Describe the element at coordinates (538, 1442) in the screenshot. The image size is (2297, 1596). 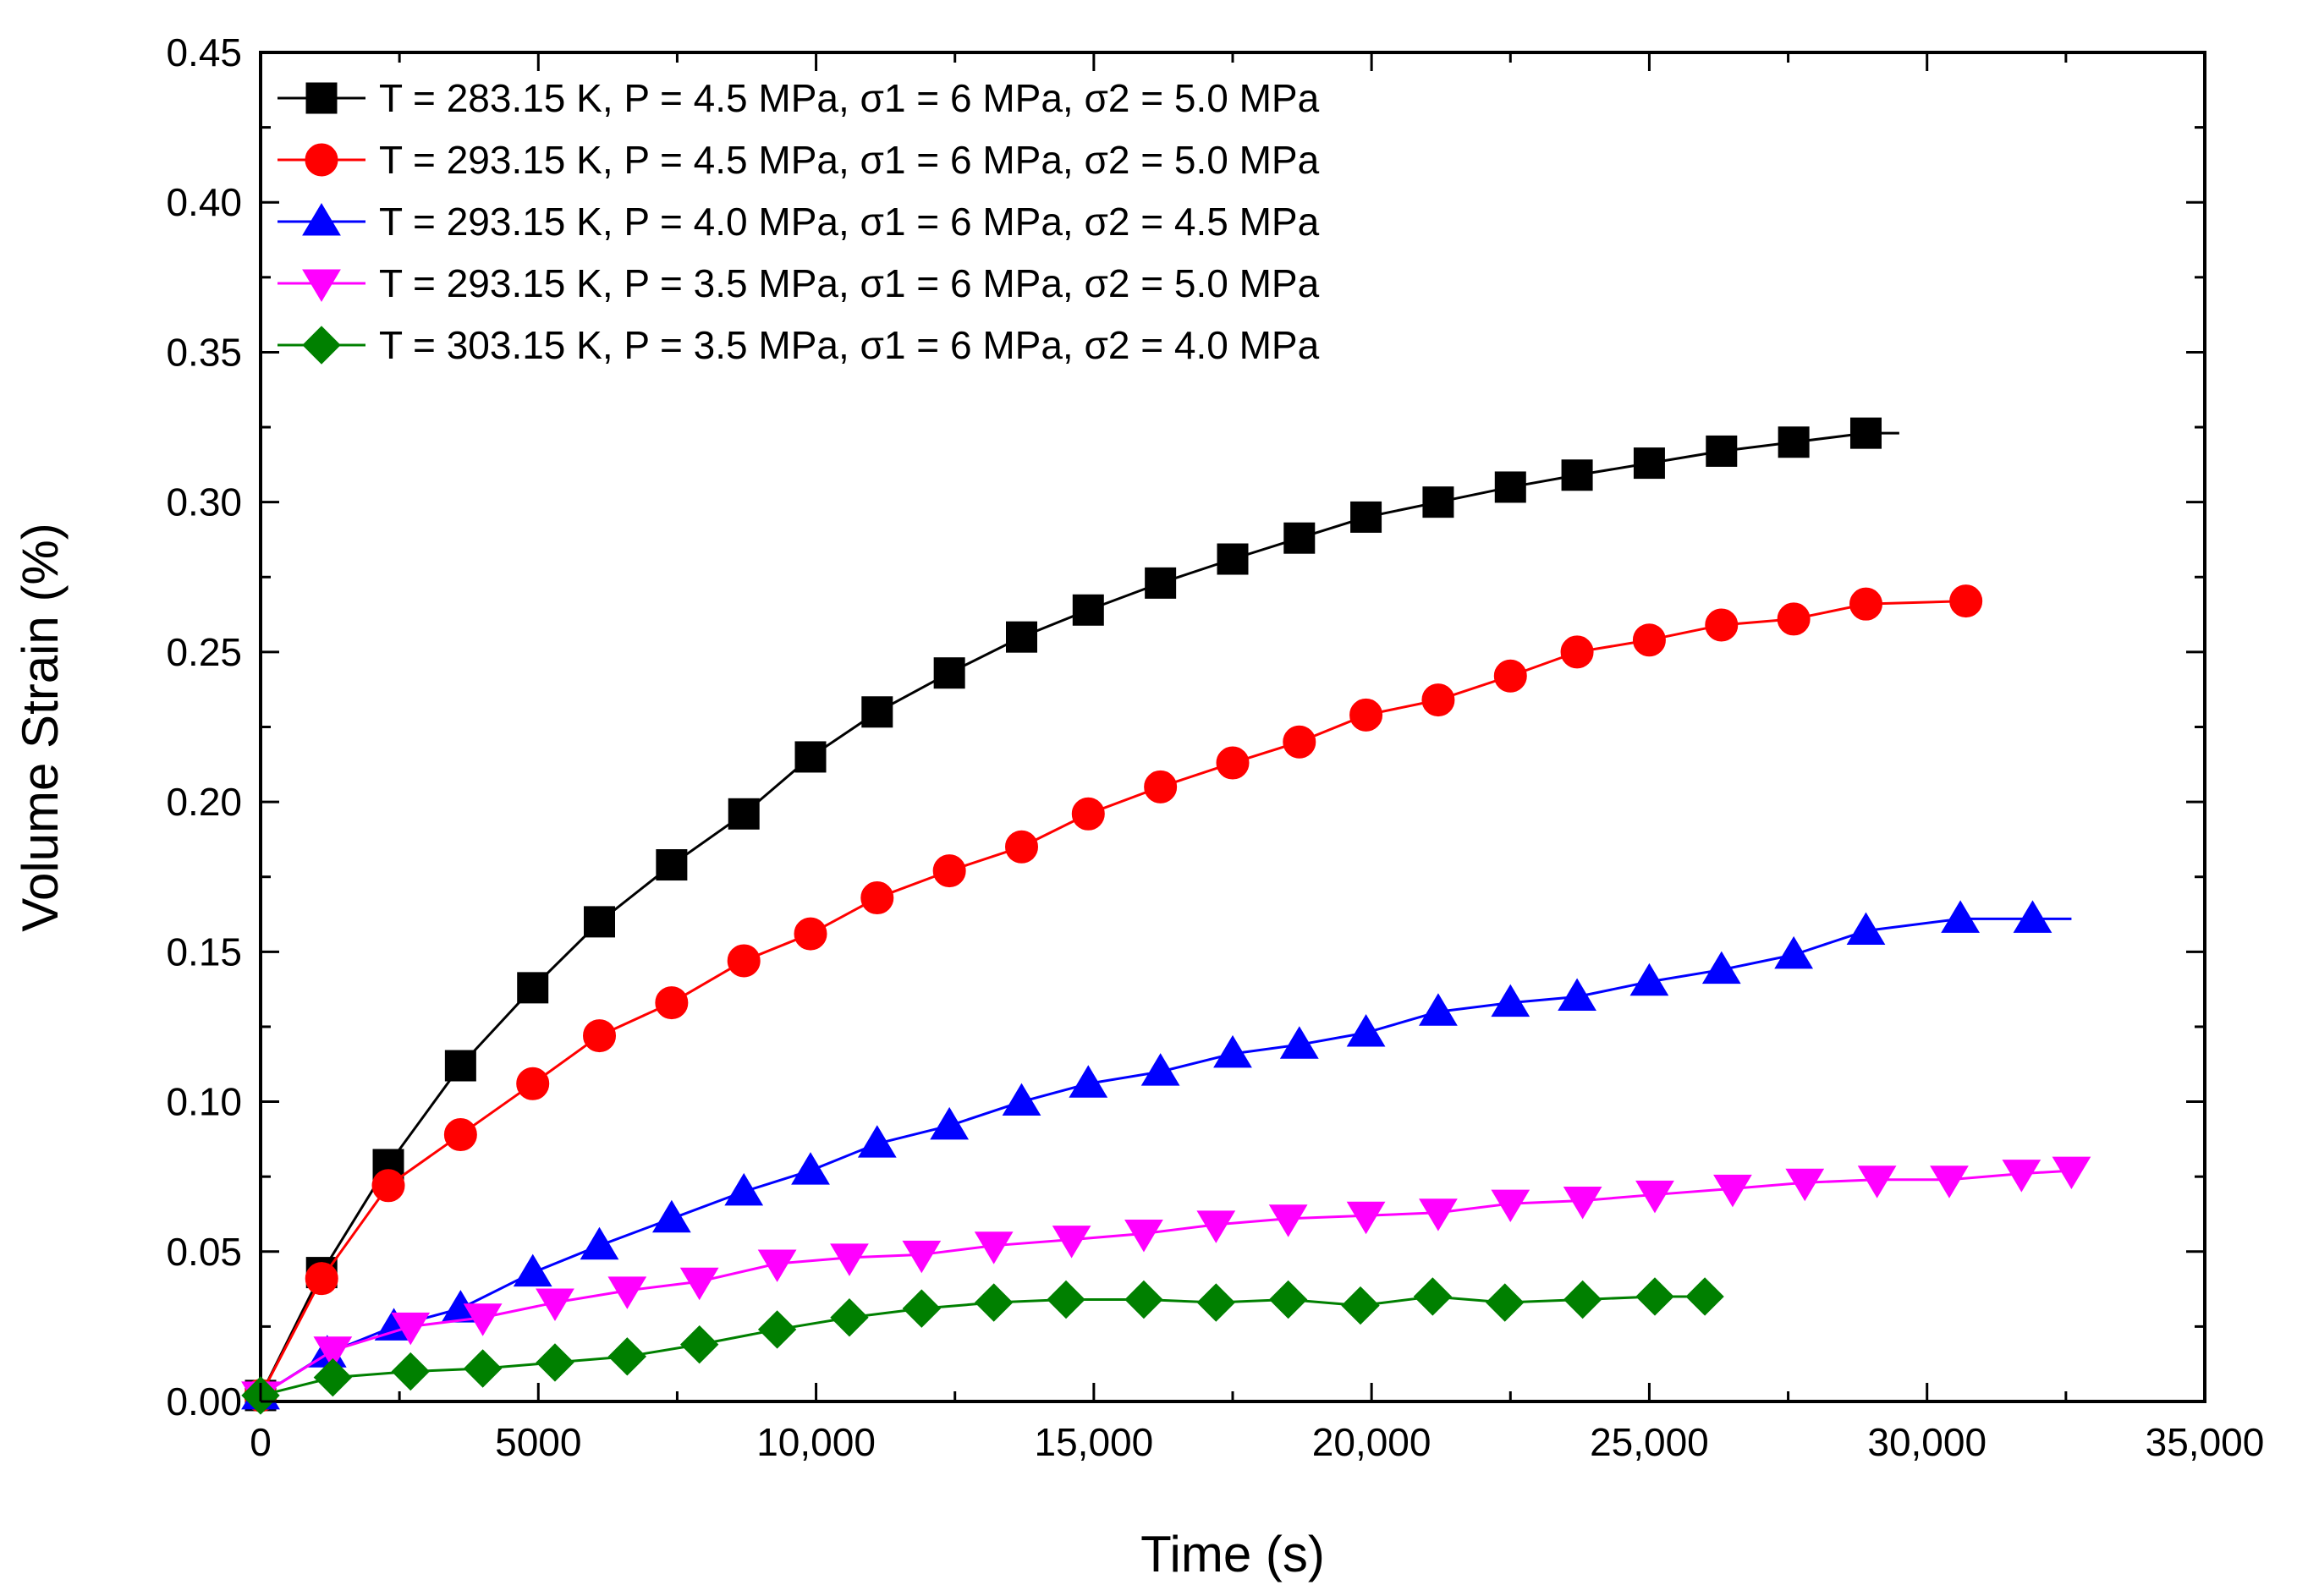
I see `x-tick-label: 5000` at that location.